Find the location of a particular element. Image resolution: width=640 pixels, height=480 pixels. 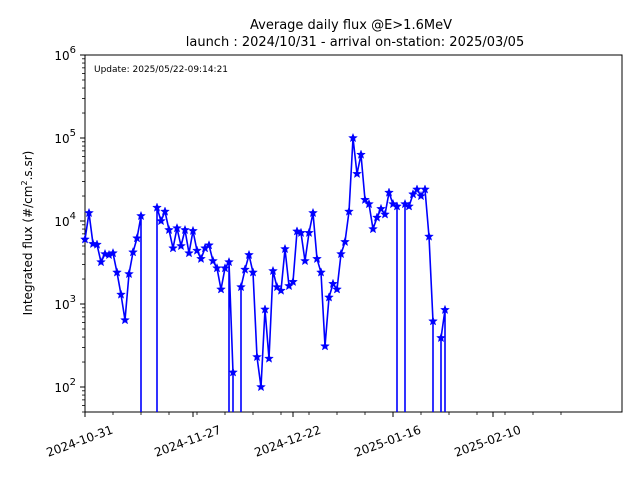

y-tick-label: 10⁵ is located at coordinates (65, 137).